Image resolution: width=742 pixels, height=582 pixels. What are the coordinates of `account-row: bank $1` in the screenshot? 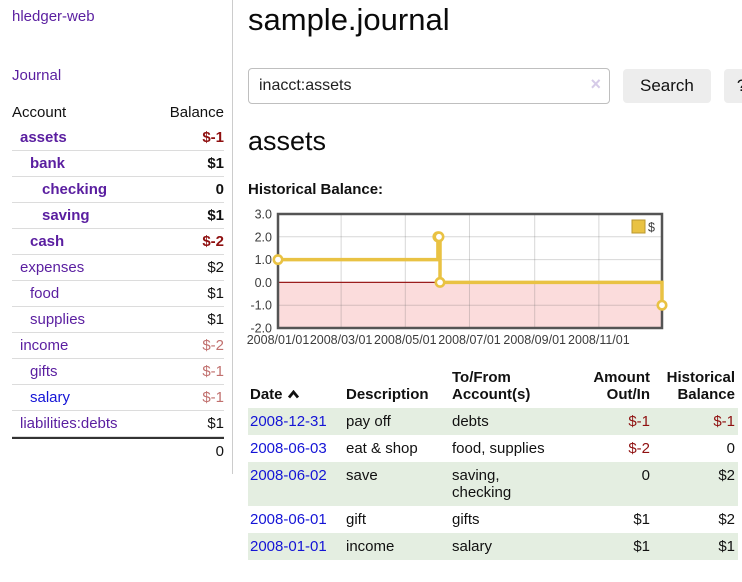 It's located at (118, 164).